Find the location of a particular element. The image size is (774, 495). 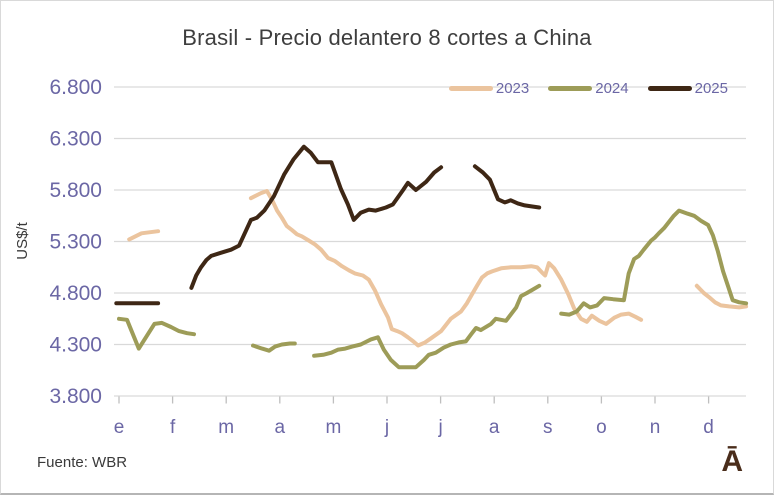

y-tick-label-5.300: 5.300 is located at coordinates (75, 242).